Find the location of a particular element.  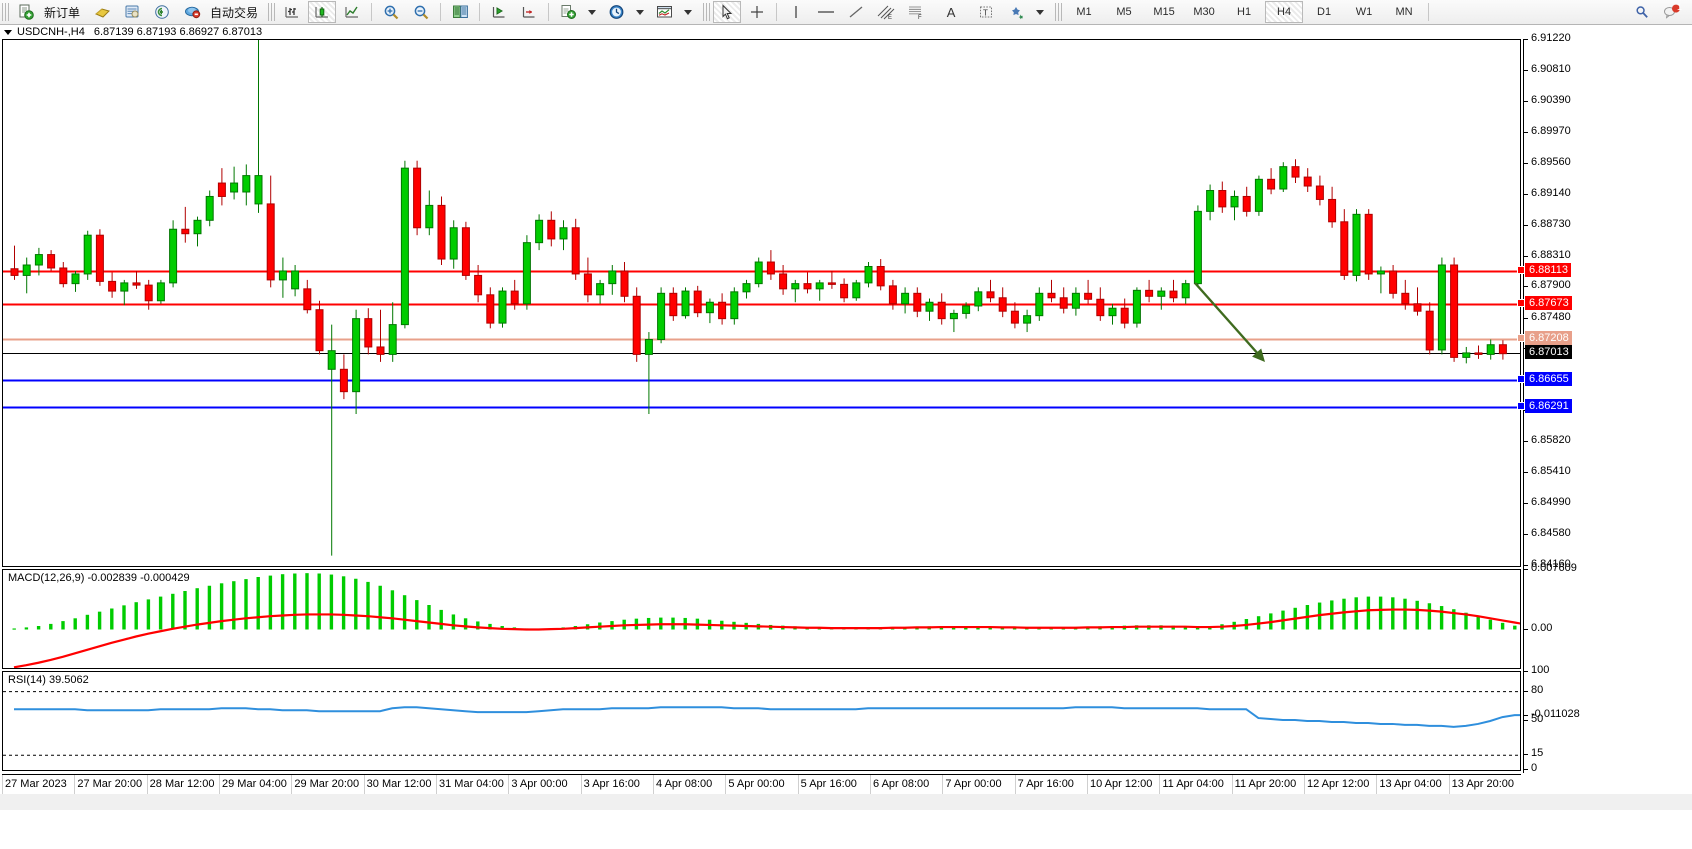

support-1-handle is located at coordinates (1521, 379).